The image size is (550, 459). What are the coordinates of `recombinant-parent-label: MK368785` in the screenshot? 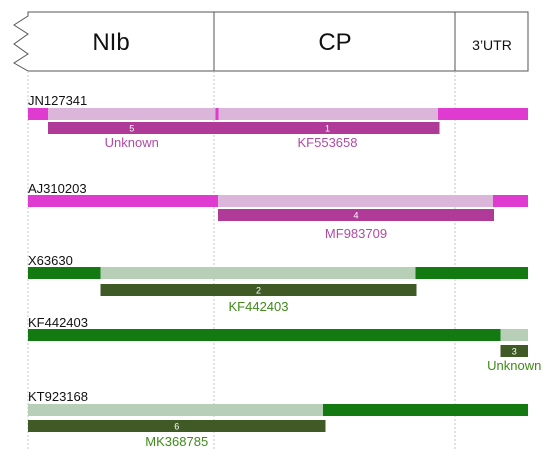 It's located at (176, 441).